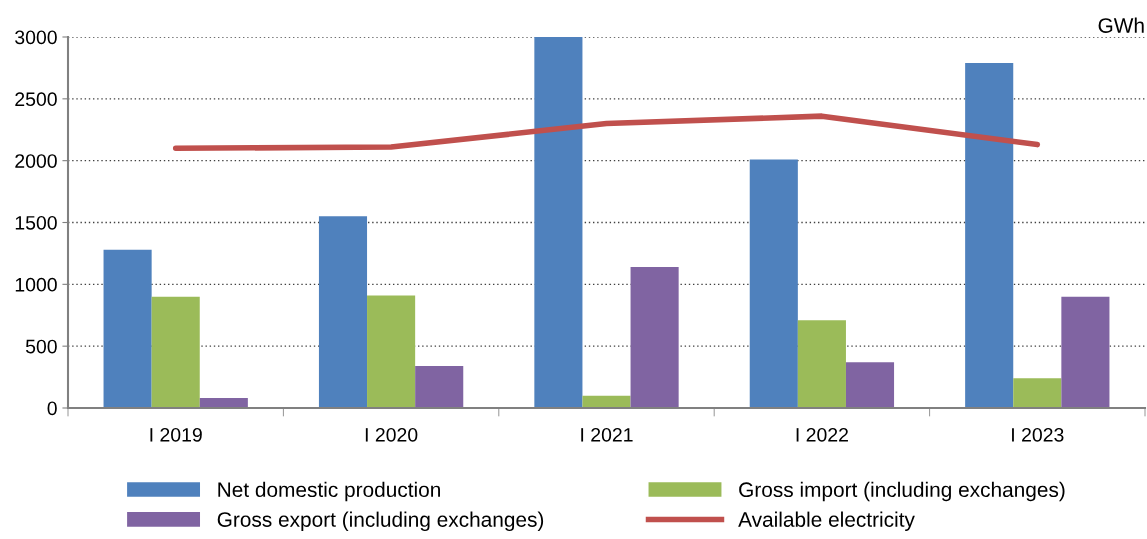 The height and width of the screenshot is (539, 1147). What do you see at coordinates (902, 491) in the screenshot?
I see `legend-label: Gross import (including exchanges)` at bounding box center [902, 491].